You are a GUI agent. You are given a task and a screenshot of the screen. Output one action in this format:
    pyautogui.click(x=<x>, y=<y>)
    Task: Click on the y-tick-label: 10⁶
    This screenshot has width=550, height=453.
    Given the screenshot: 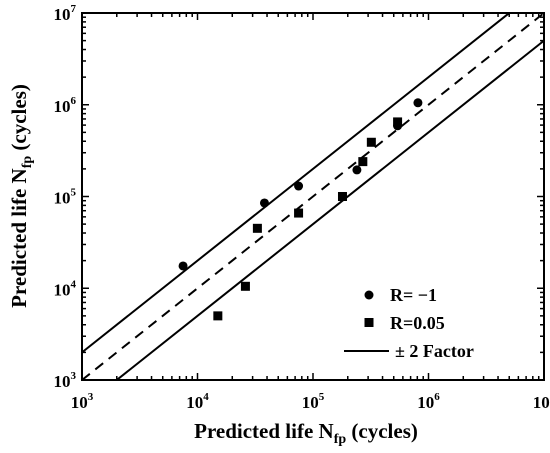 What is the action you would take?
    pyautogui.click(x=65, y=105)
    